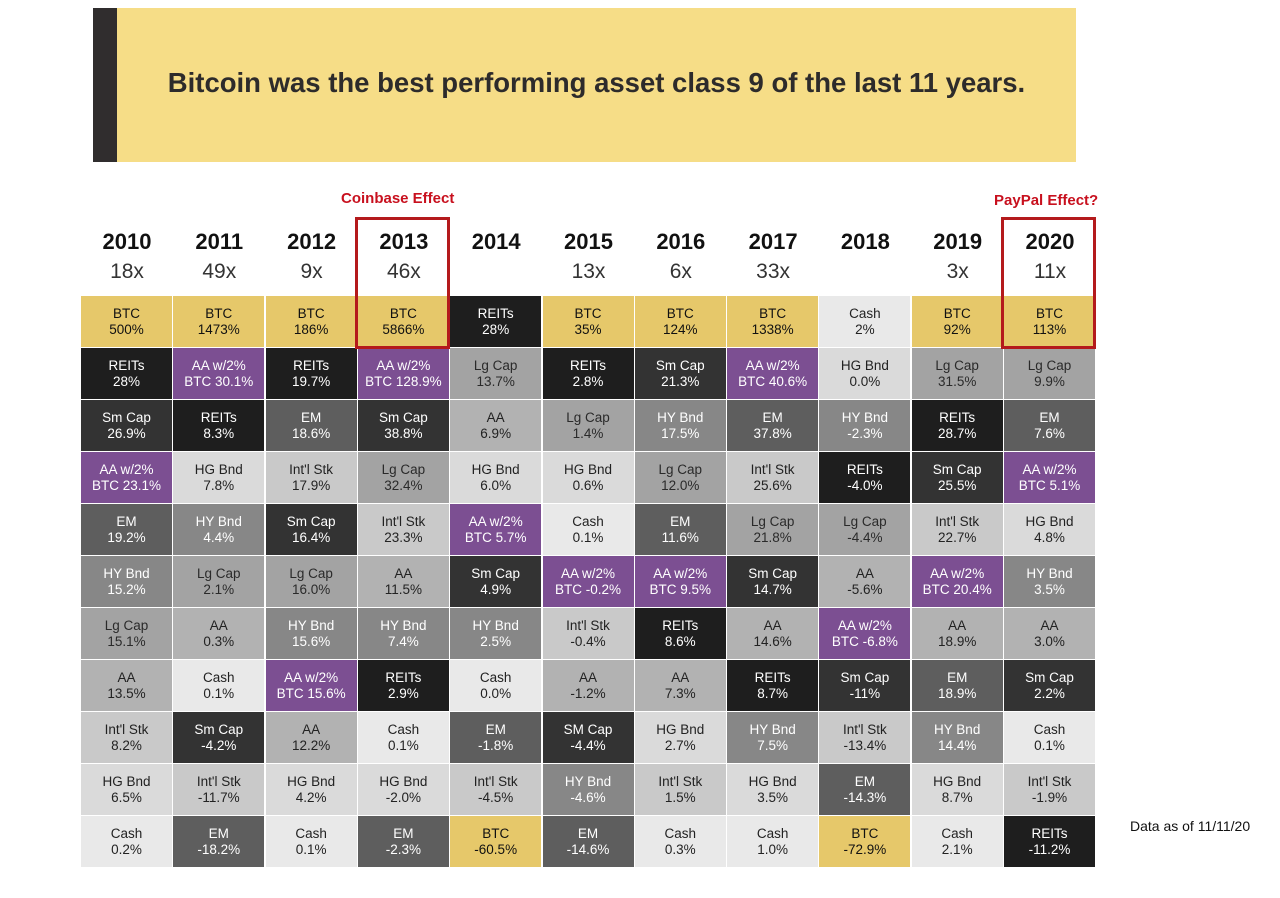 The width and height of the screenshot is (1280, 898). Describe the element at coordinates (865, 426) in the screenshot. I see `asset-cell: HY Bnd -2.3%` at that location.